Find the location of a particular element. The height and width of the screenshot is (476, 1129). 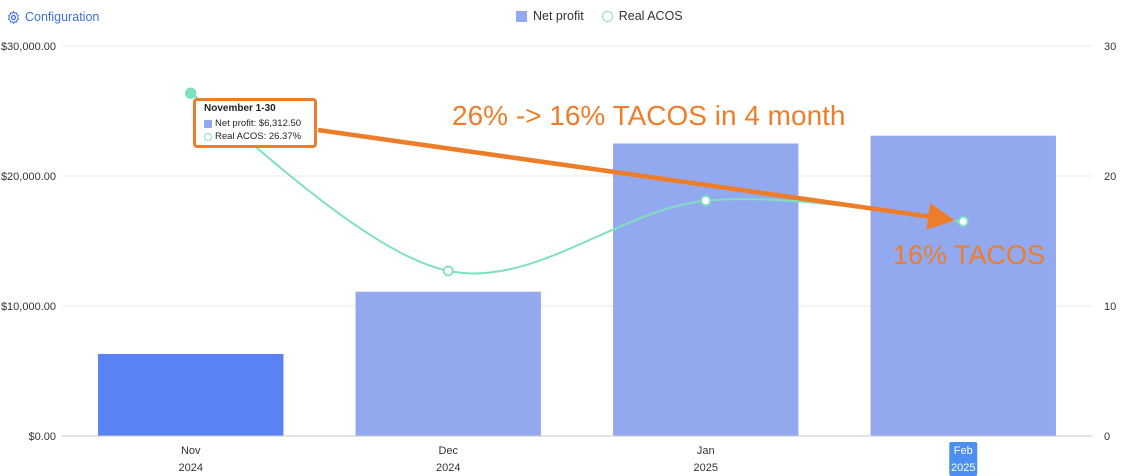

gear-icon is located at coordinates (13, 17).